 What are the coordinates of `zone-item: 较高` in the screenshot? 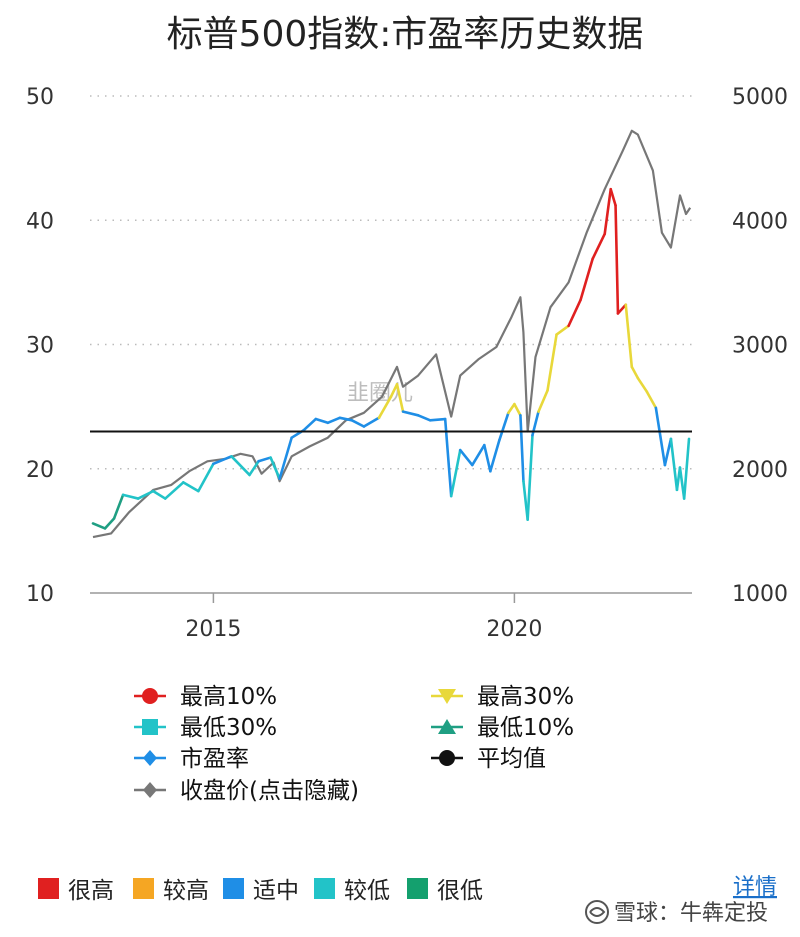 It's located at (171, 891).